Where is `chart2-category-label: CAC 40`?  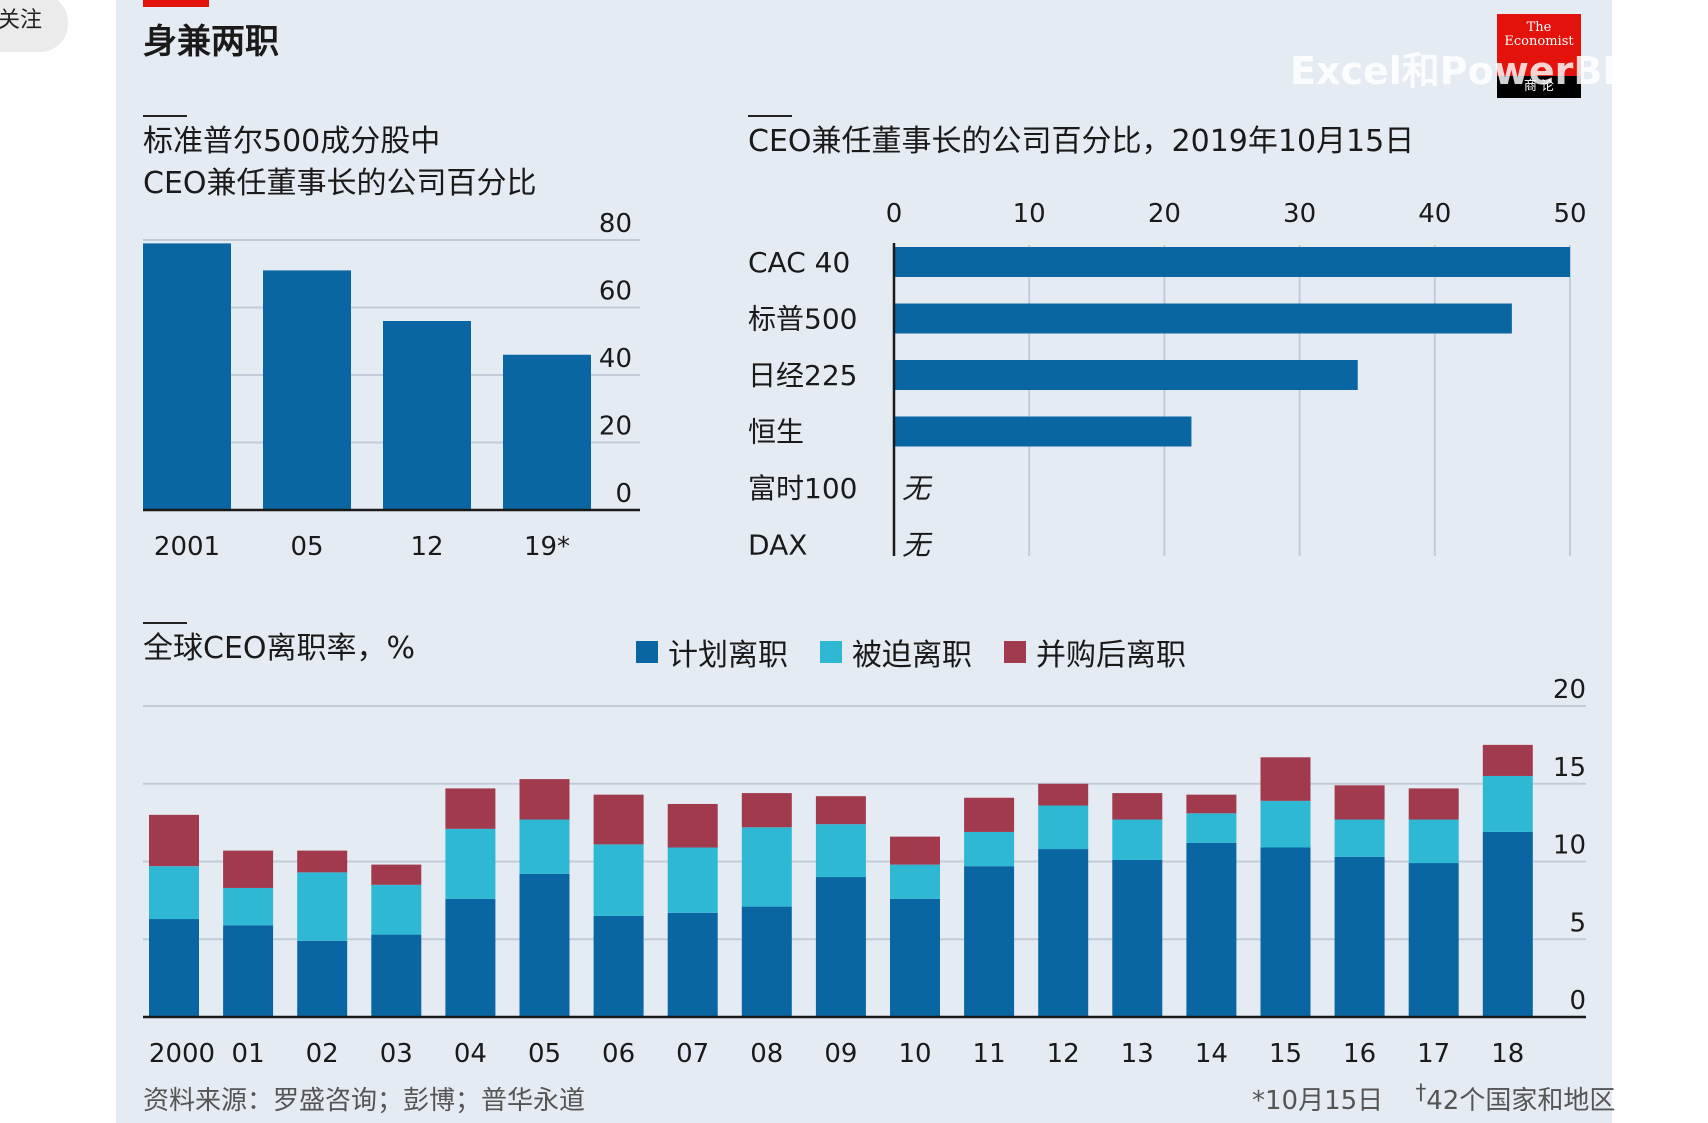
chart2-category-label: CAC 40 is located at coordinates (799, 262).